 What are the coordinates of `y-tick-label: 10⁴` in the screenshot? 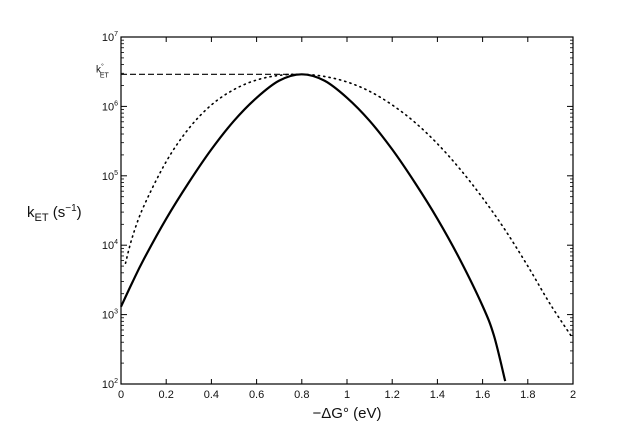 It's located at (110, 245).